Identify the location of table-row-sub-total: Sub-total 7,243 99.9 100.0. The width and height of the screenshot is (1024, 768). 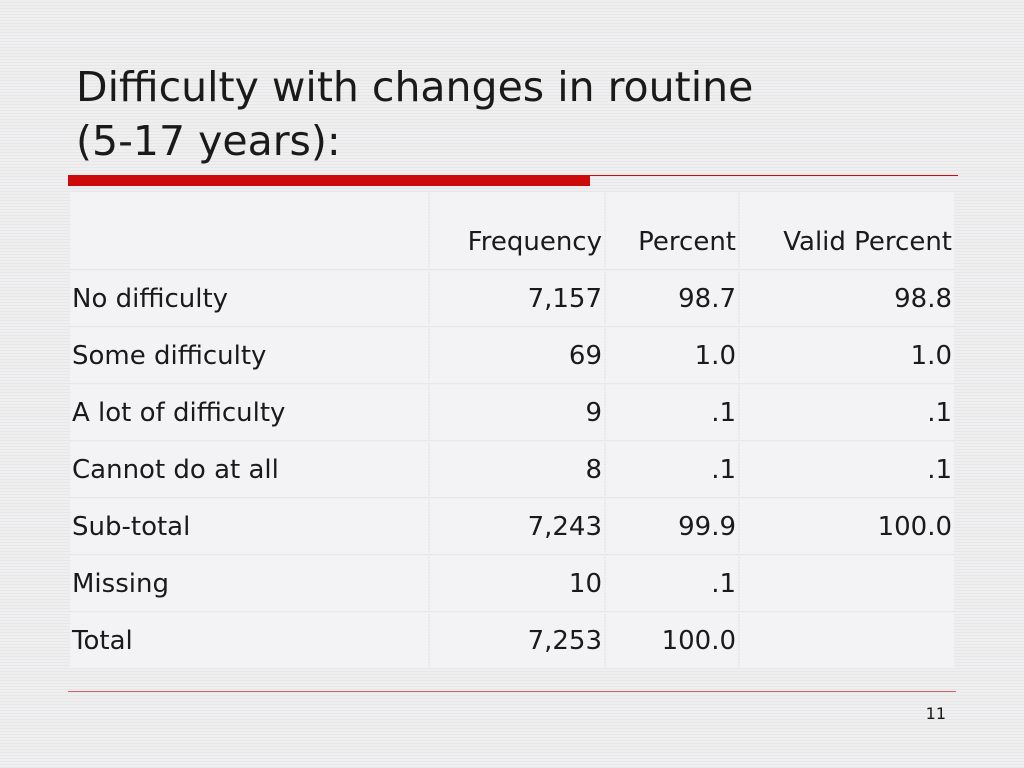
(512, 526).